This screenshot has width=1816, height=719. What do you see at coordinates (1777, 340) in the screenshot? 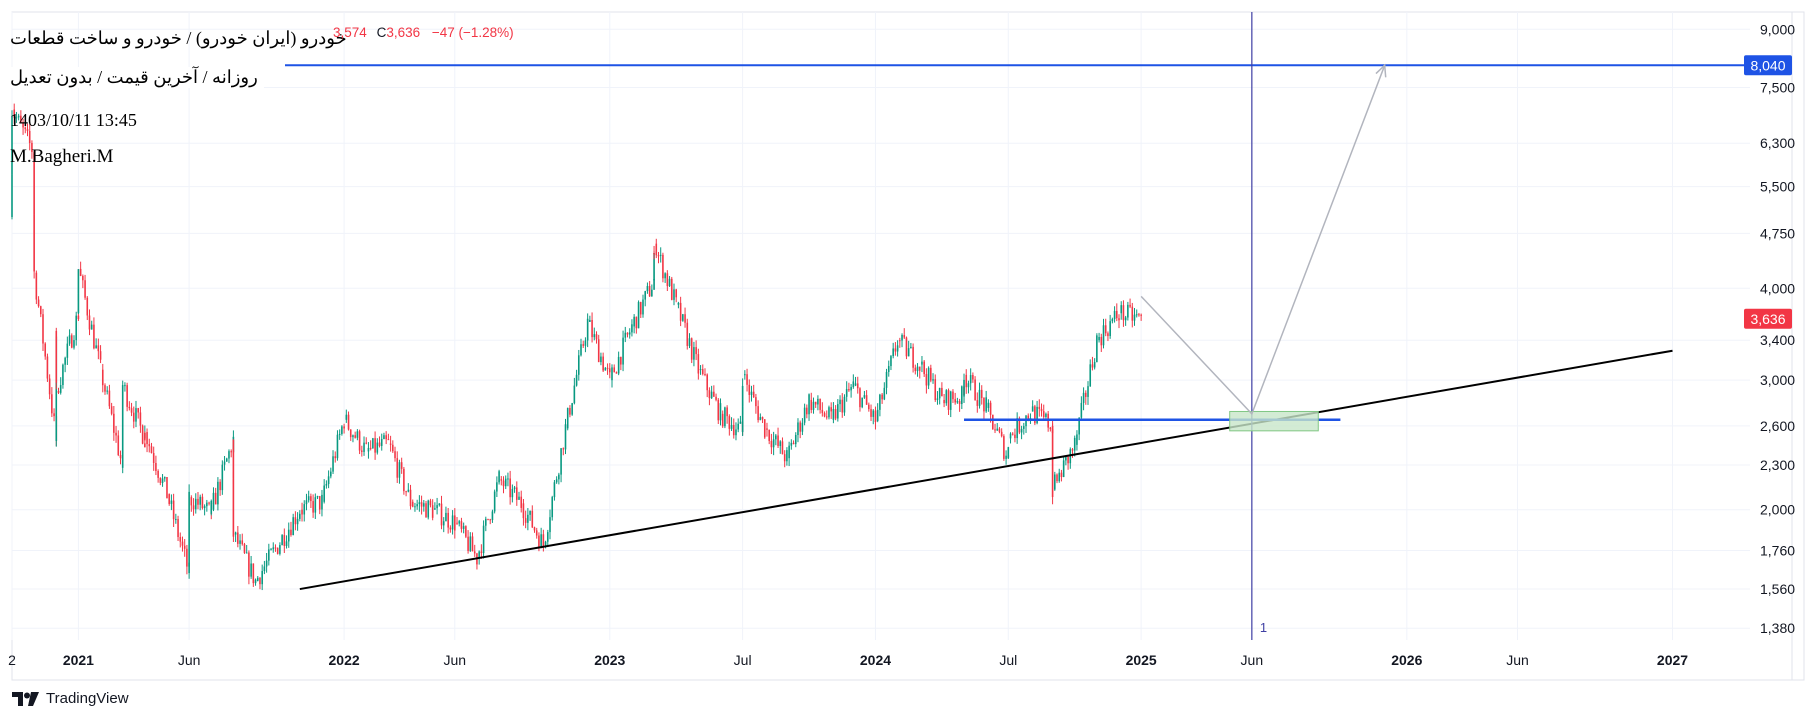
I see `price-tick-label: 3,400` at bounding box center [1777, 340].